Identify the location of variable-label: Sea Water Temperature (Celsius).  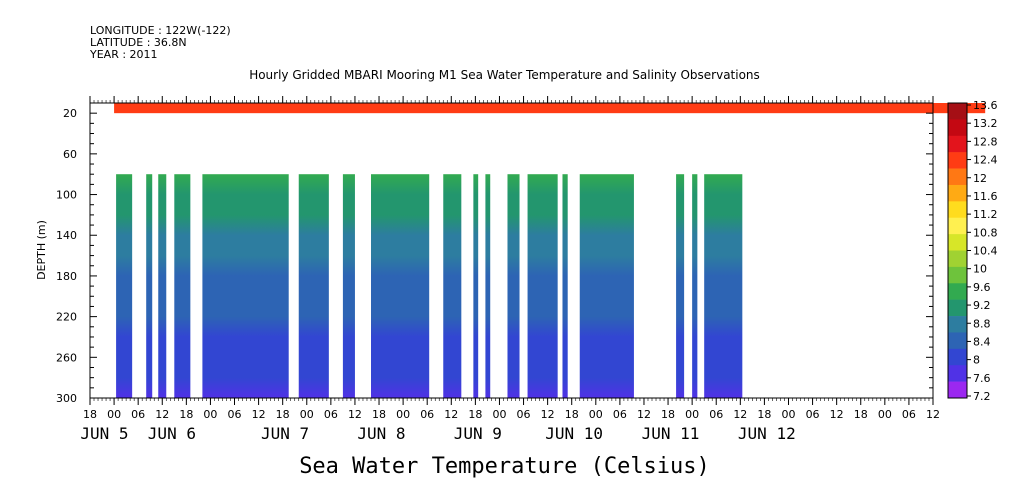
(504, 466).